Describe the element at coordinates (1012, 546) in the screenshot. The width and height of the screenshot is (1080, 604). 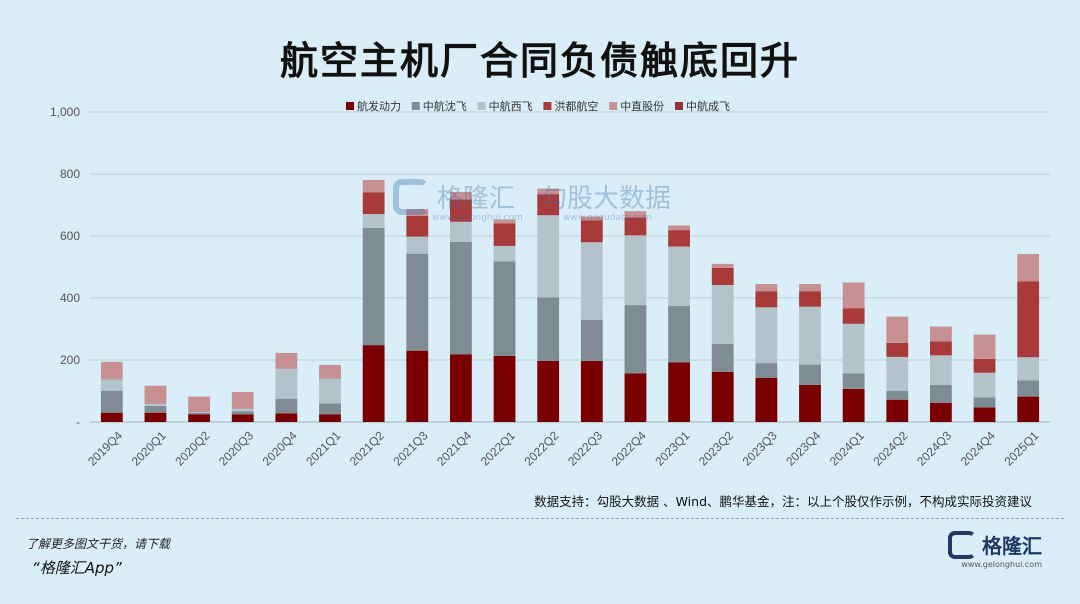
I see `brand-name: 格隆汇` at that location.